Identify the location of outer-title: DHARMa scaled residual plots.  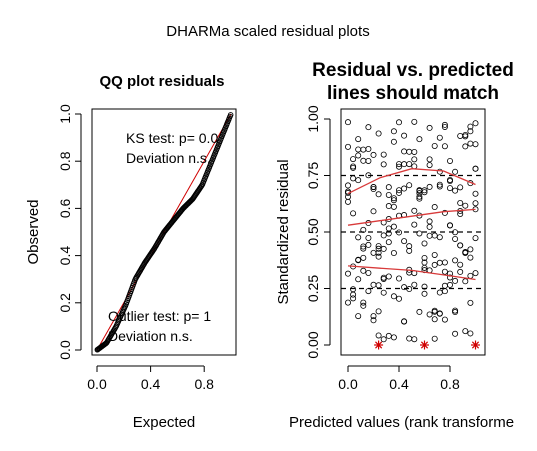
(267, 31).